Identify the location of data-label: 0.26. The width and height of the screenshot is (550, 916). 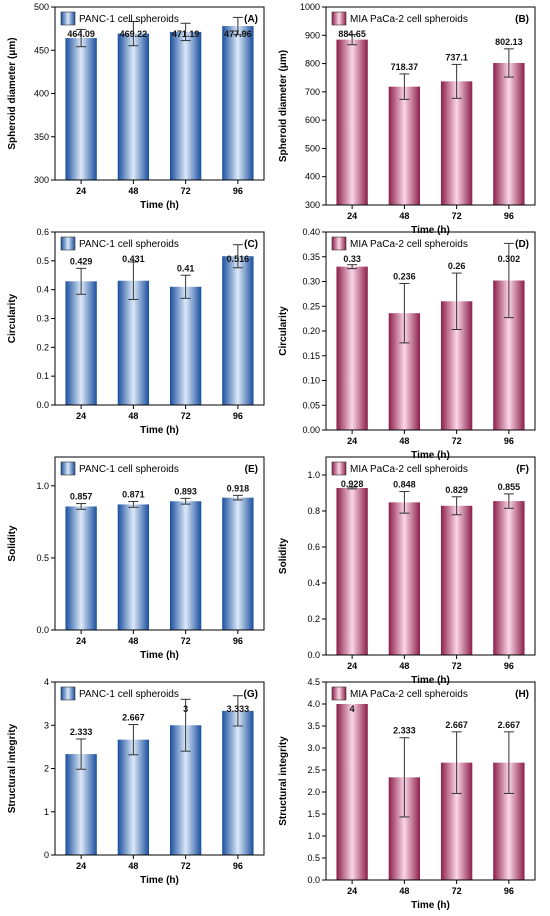
(457, 266).